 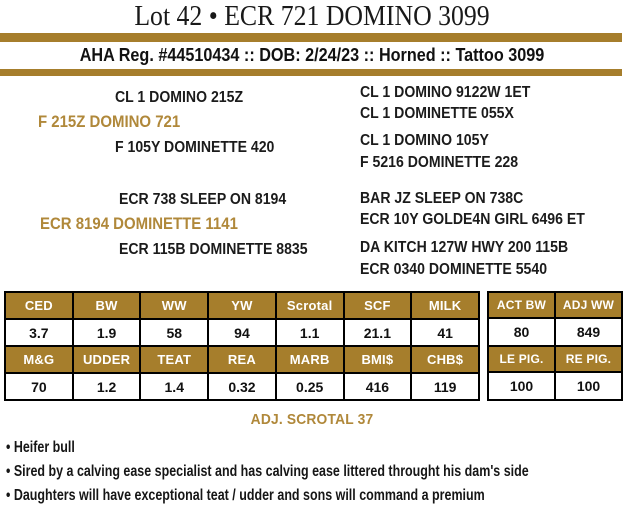 I want to click on stats-header-row-2: LE PIG. RE PIG., so click(x=555, y=359).